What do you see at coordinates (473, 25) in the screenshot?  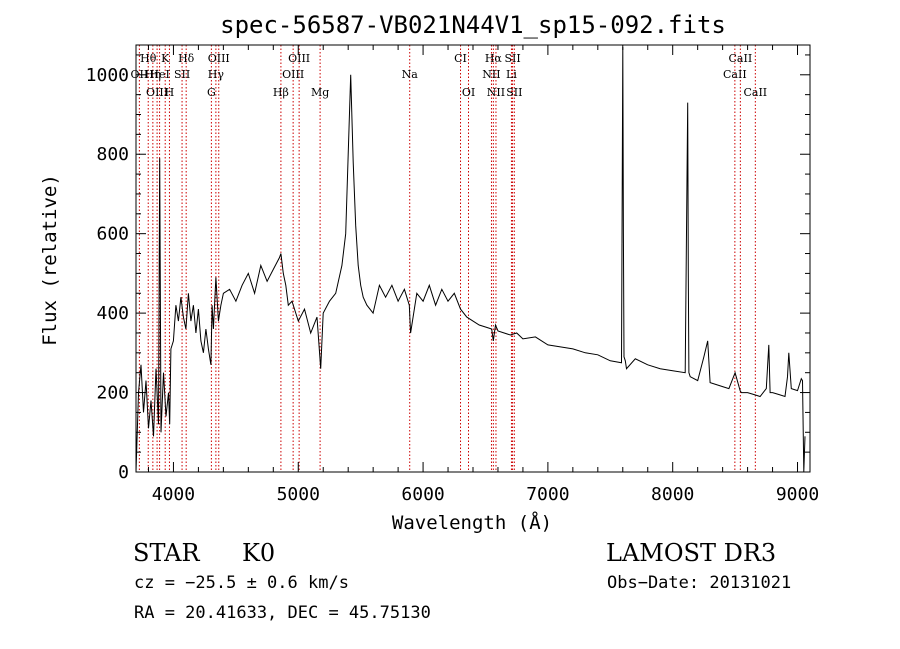 I see `chart-title: spec-56587-VB021N44V1_sp15-092.fits` at bounding box center [473, 25].